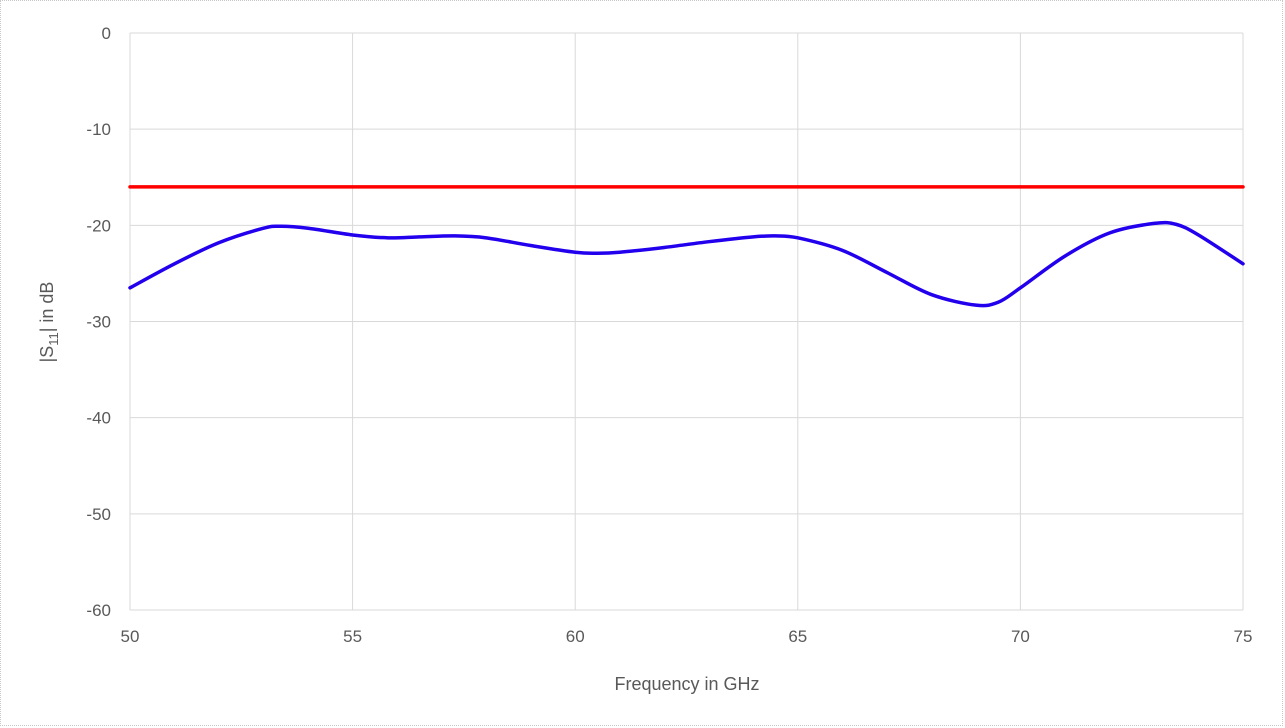 This screenshot has width=1285, height=728. What do you see at coordinates (98, 418) in the screenshot?
I see `y-tick-label: -40` at bounding box center [98, 418].